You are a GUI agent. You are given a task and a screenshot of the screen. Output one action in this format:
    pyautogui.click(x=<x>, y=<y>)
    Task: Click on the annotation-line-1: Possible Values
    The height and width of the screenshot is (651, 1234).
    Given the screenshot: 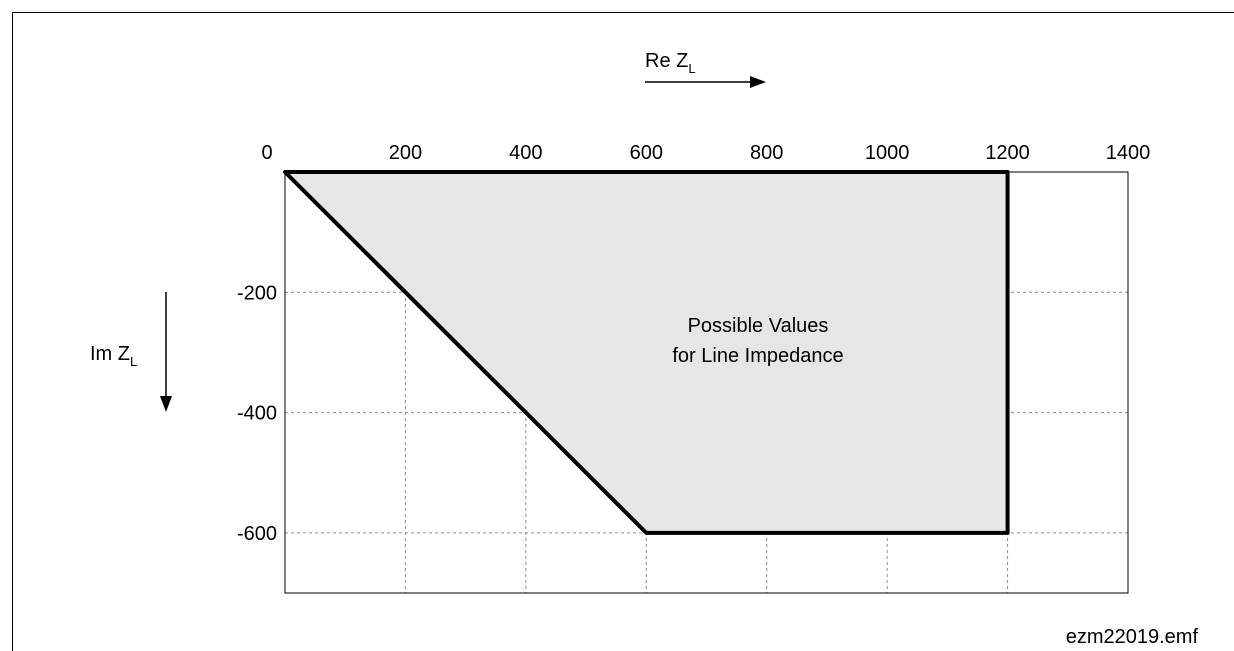 What is the action you would take?
    pyautogui.click(x=758, y=326)
    